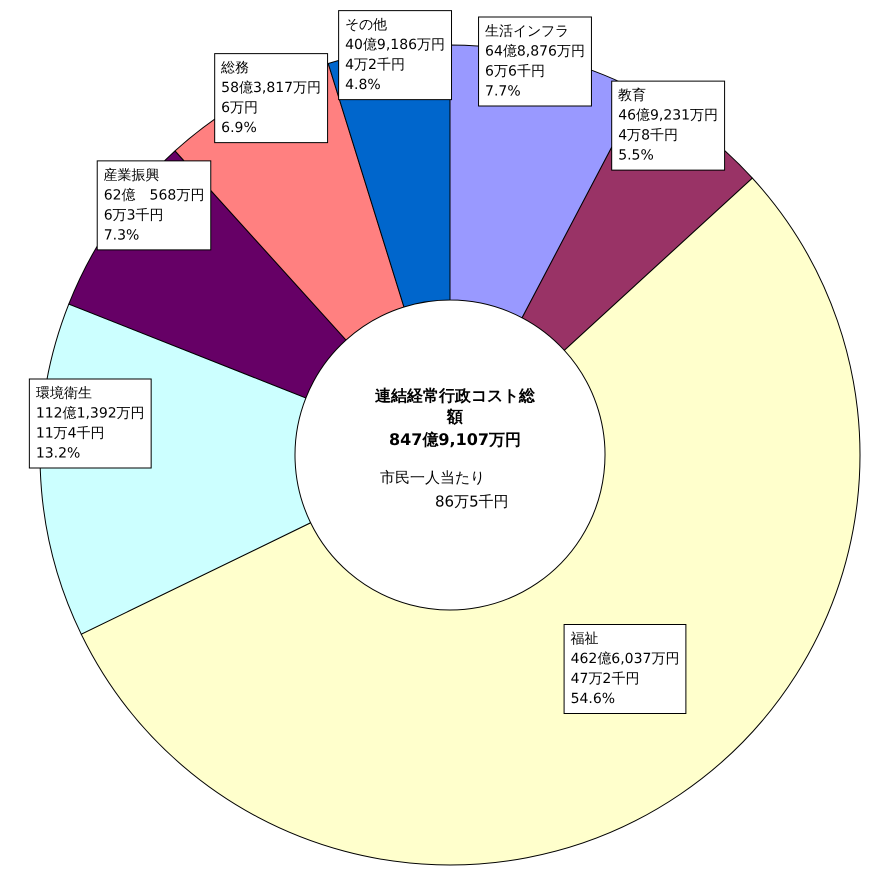  Describe the element at coordinates (132, 175) in the screenshot. I see `slice-label: 産業振興` at that location.